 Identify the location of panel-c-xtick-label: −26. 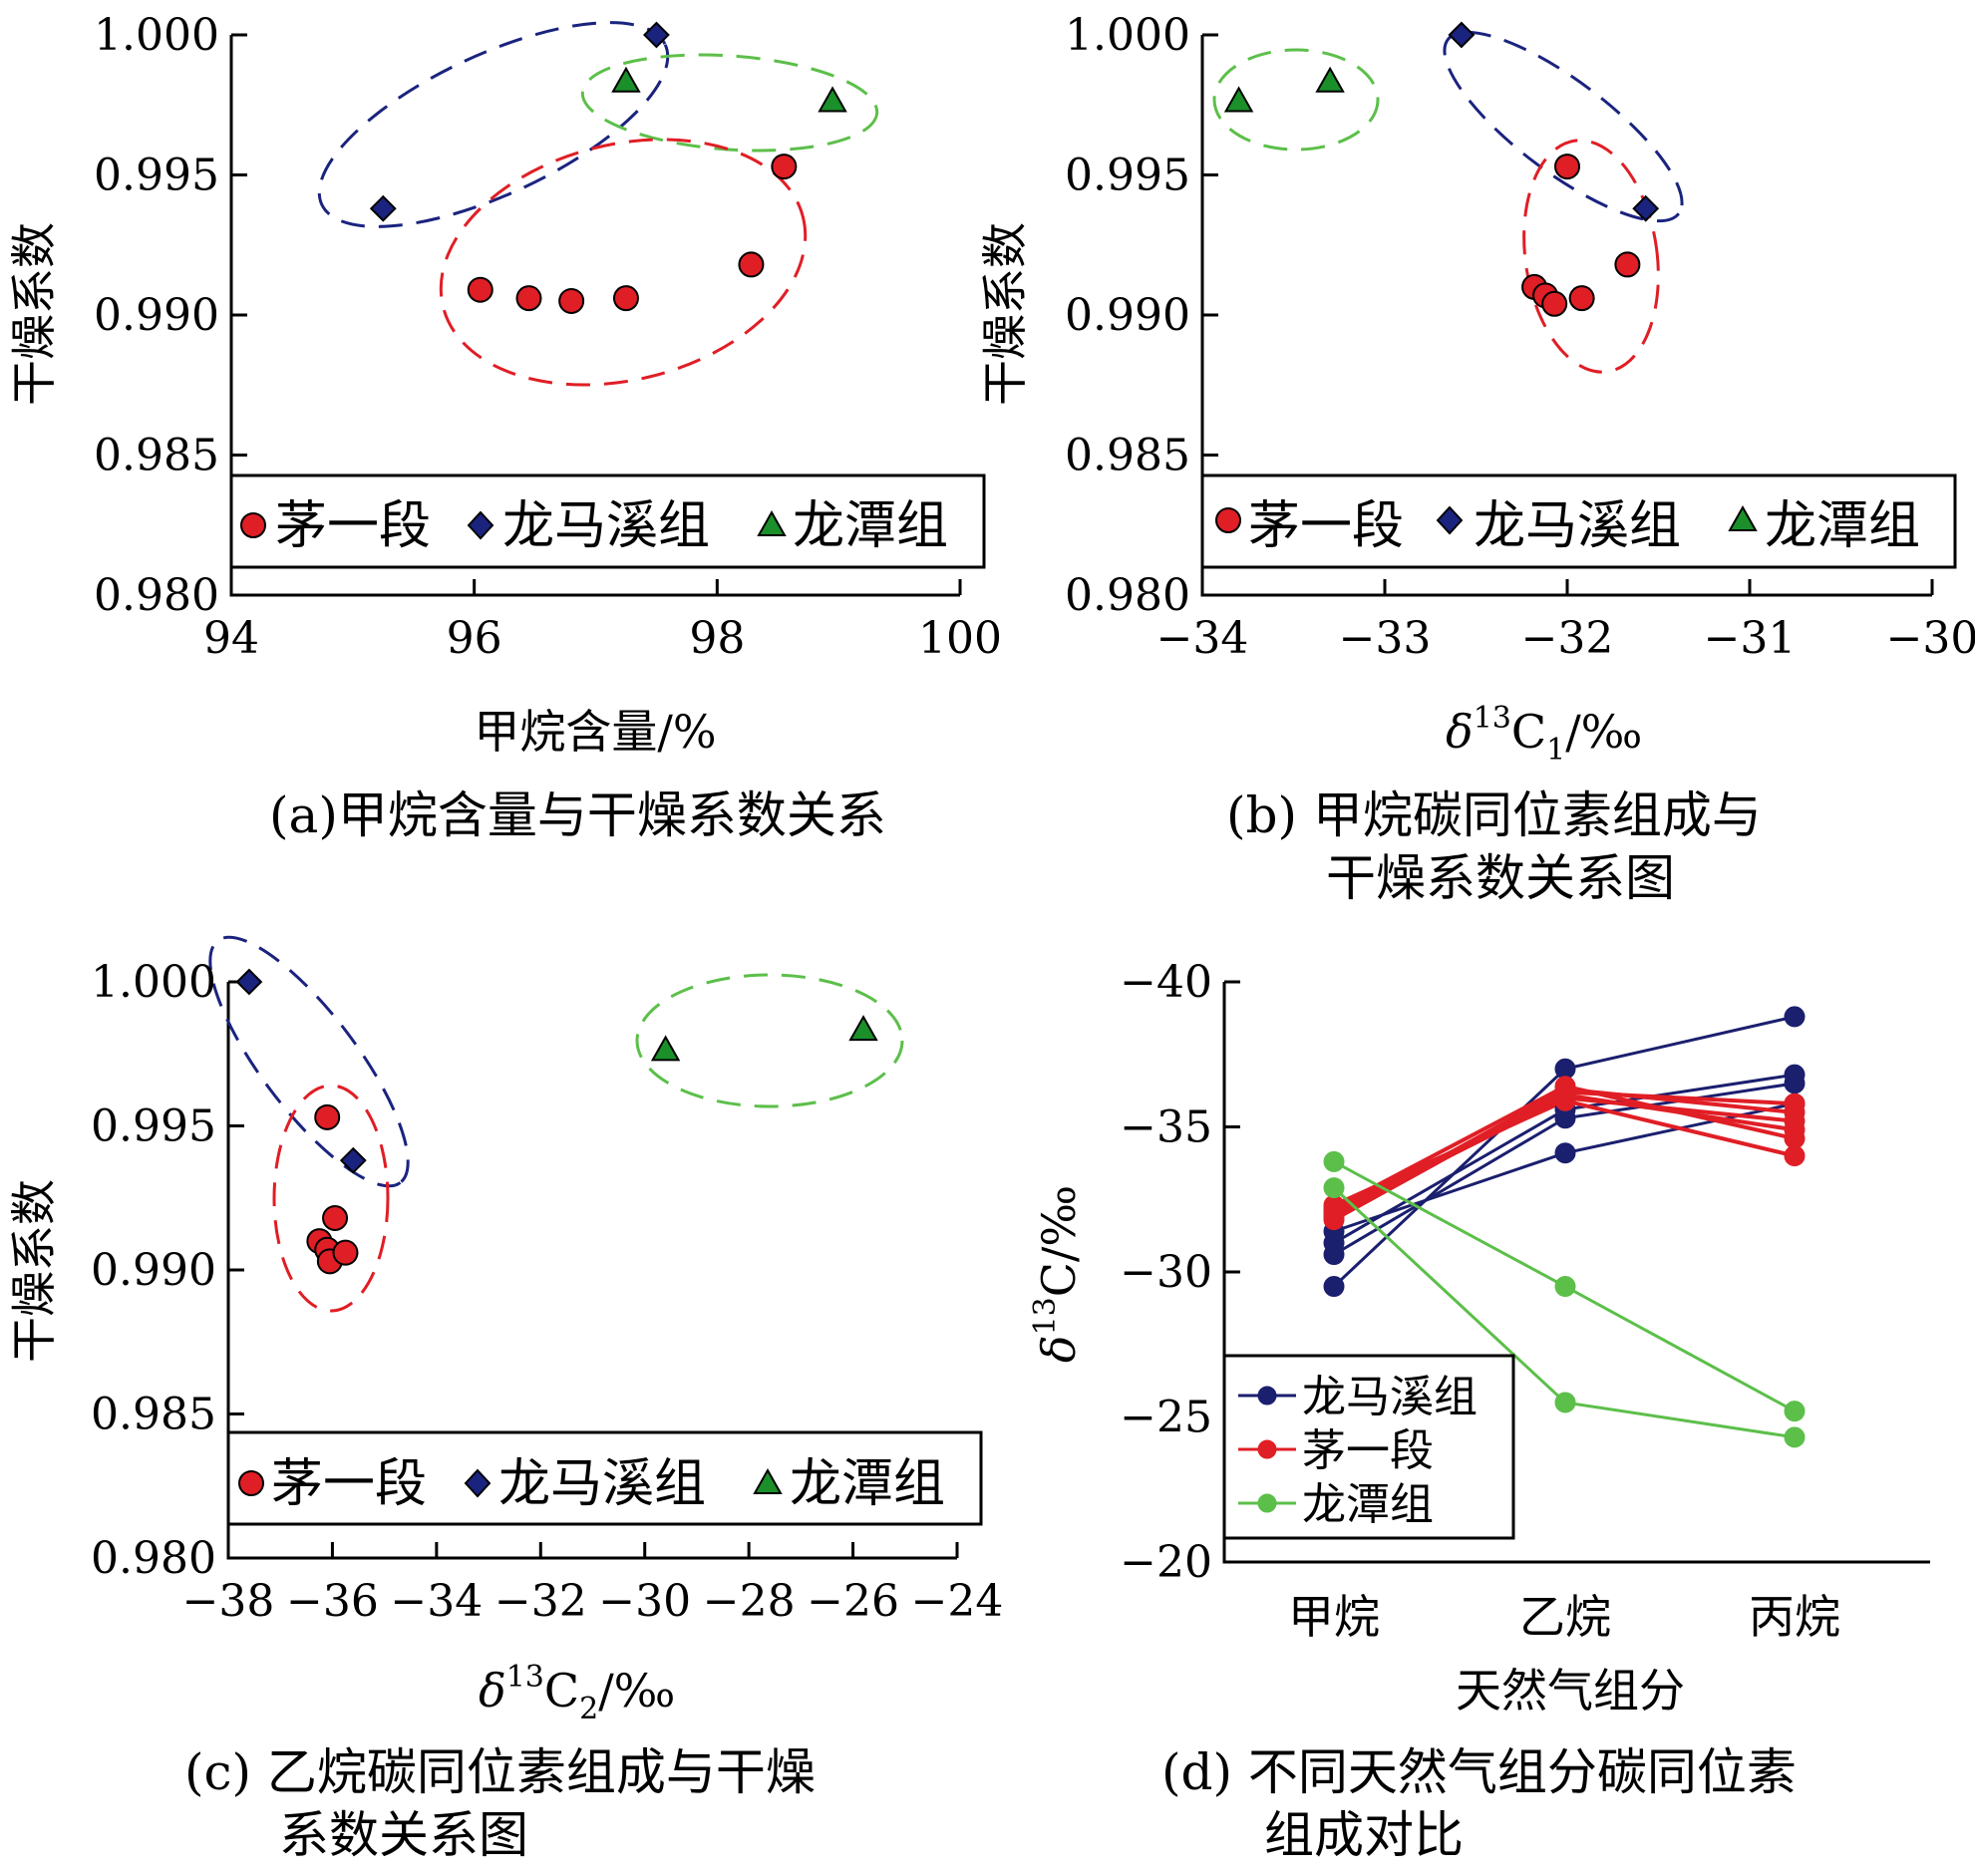
(853, 1601).